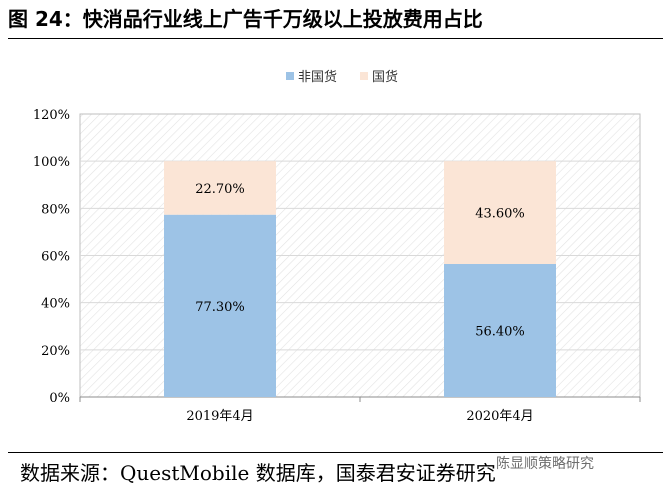 The width and height of the screenshot is (671, 493). Describe the element at coordinates (51, 162) in the screenshot. I see `y-tick-label: 100%` at that location.